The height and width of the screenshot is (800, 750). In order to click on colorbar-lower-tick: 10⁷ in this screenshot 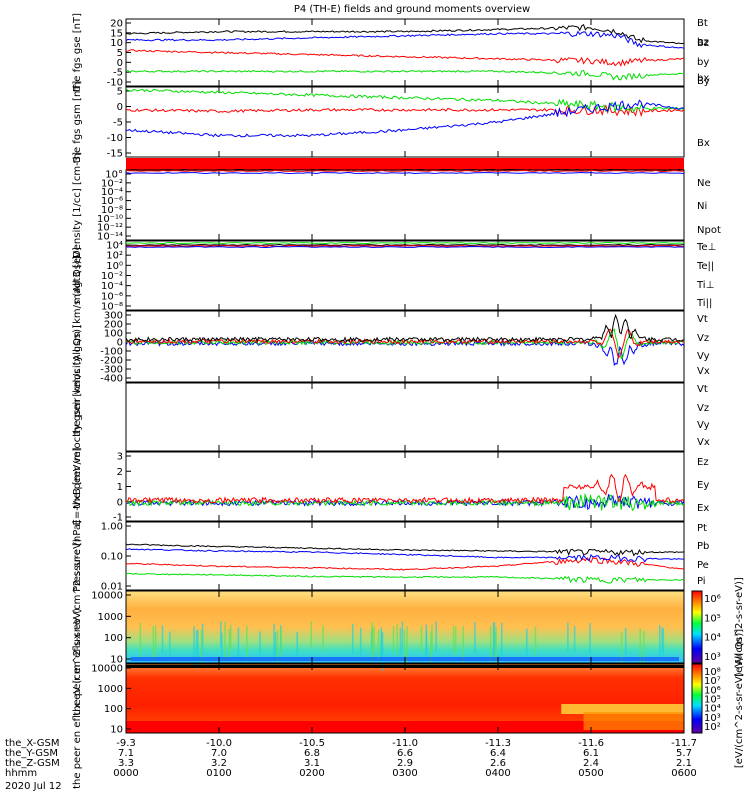, I will do `click(712, 681)`.